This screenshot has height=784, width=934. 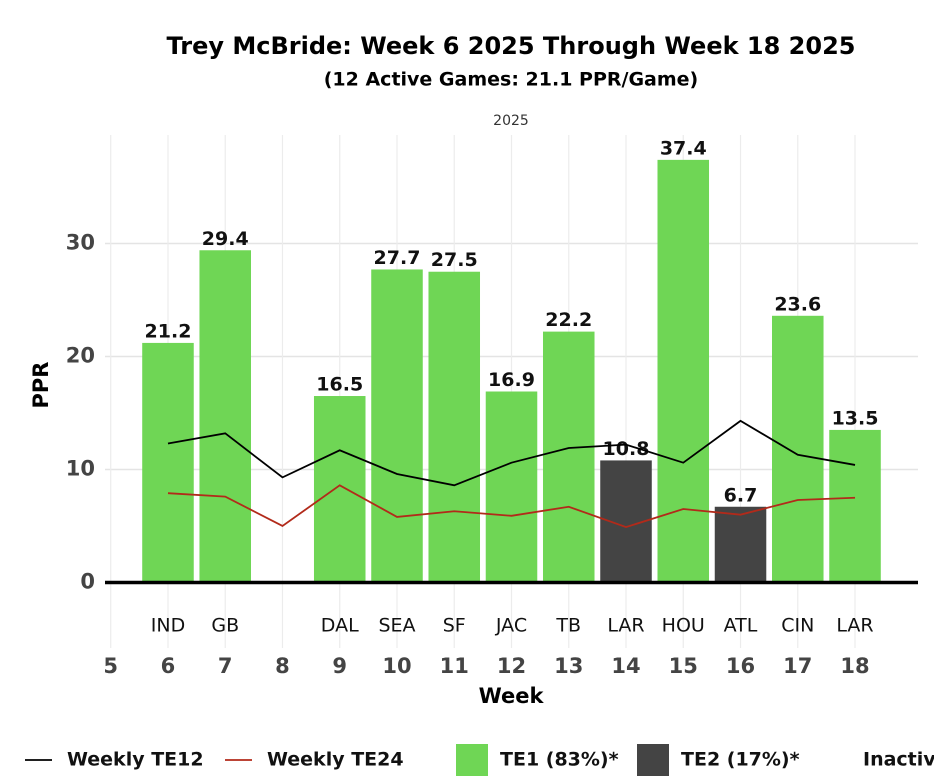 What do you see at coordinates (683, 666) in the screenshot?
I see `x-tick-label: 15` at bounding box center [683, 666].